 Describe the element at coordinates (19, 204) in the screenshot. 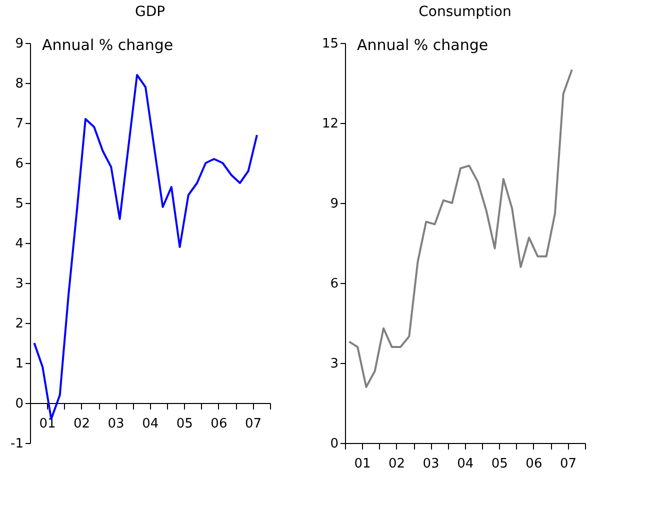

I see `y-tick-label: 5` at that location.